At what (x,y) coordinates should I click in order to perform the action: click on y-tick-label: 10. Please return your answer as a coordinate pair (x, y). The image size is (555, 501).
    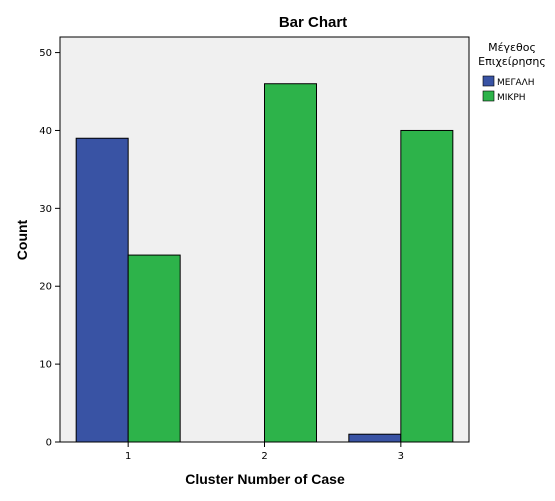
    Looking at the image, I should click on (45, 365).